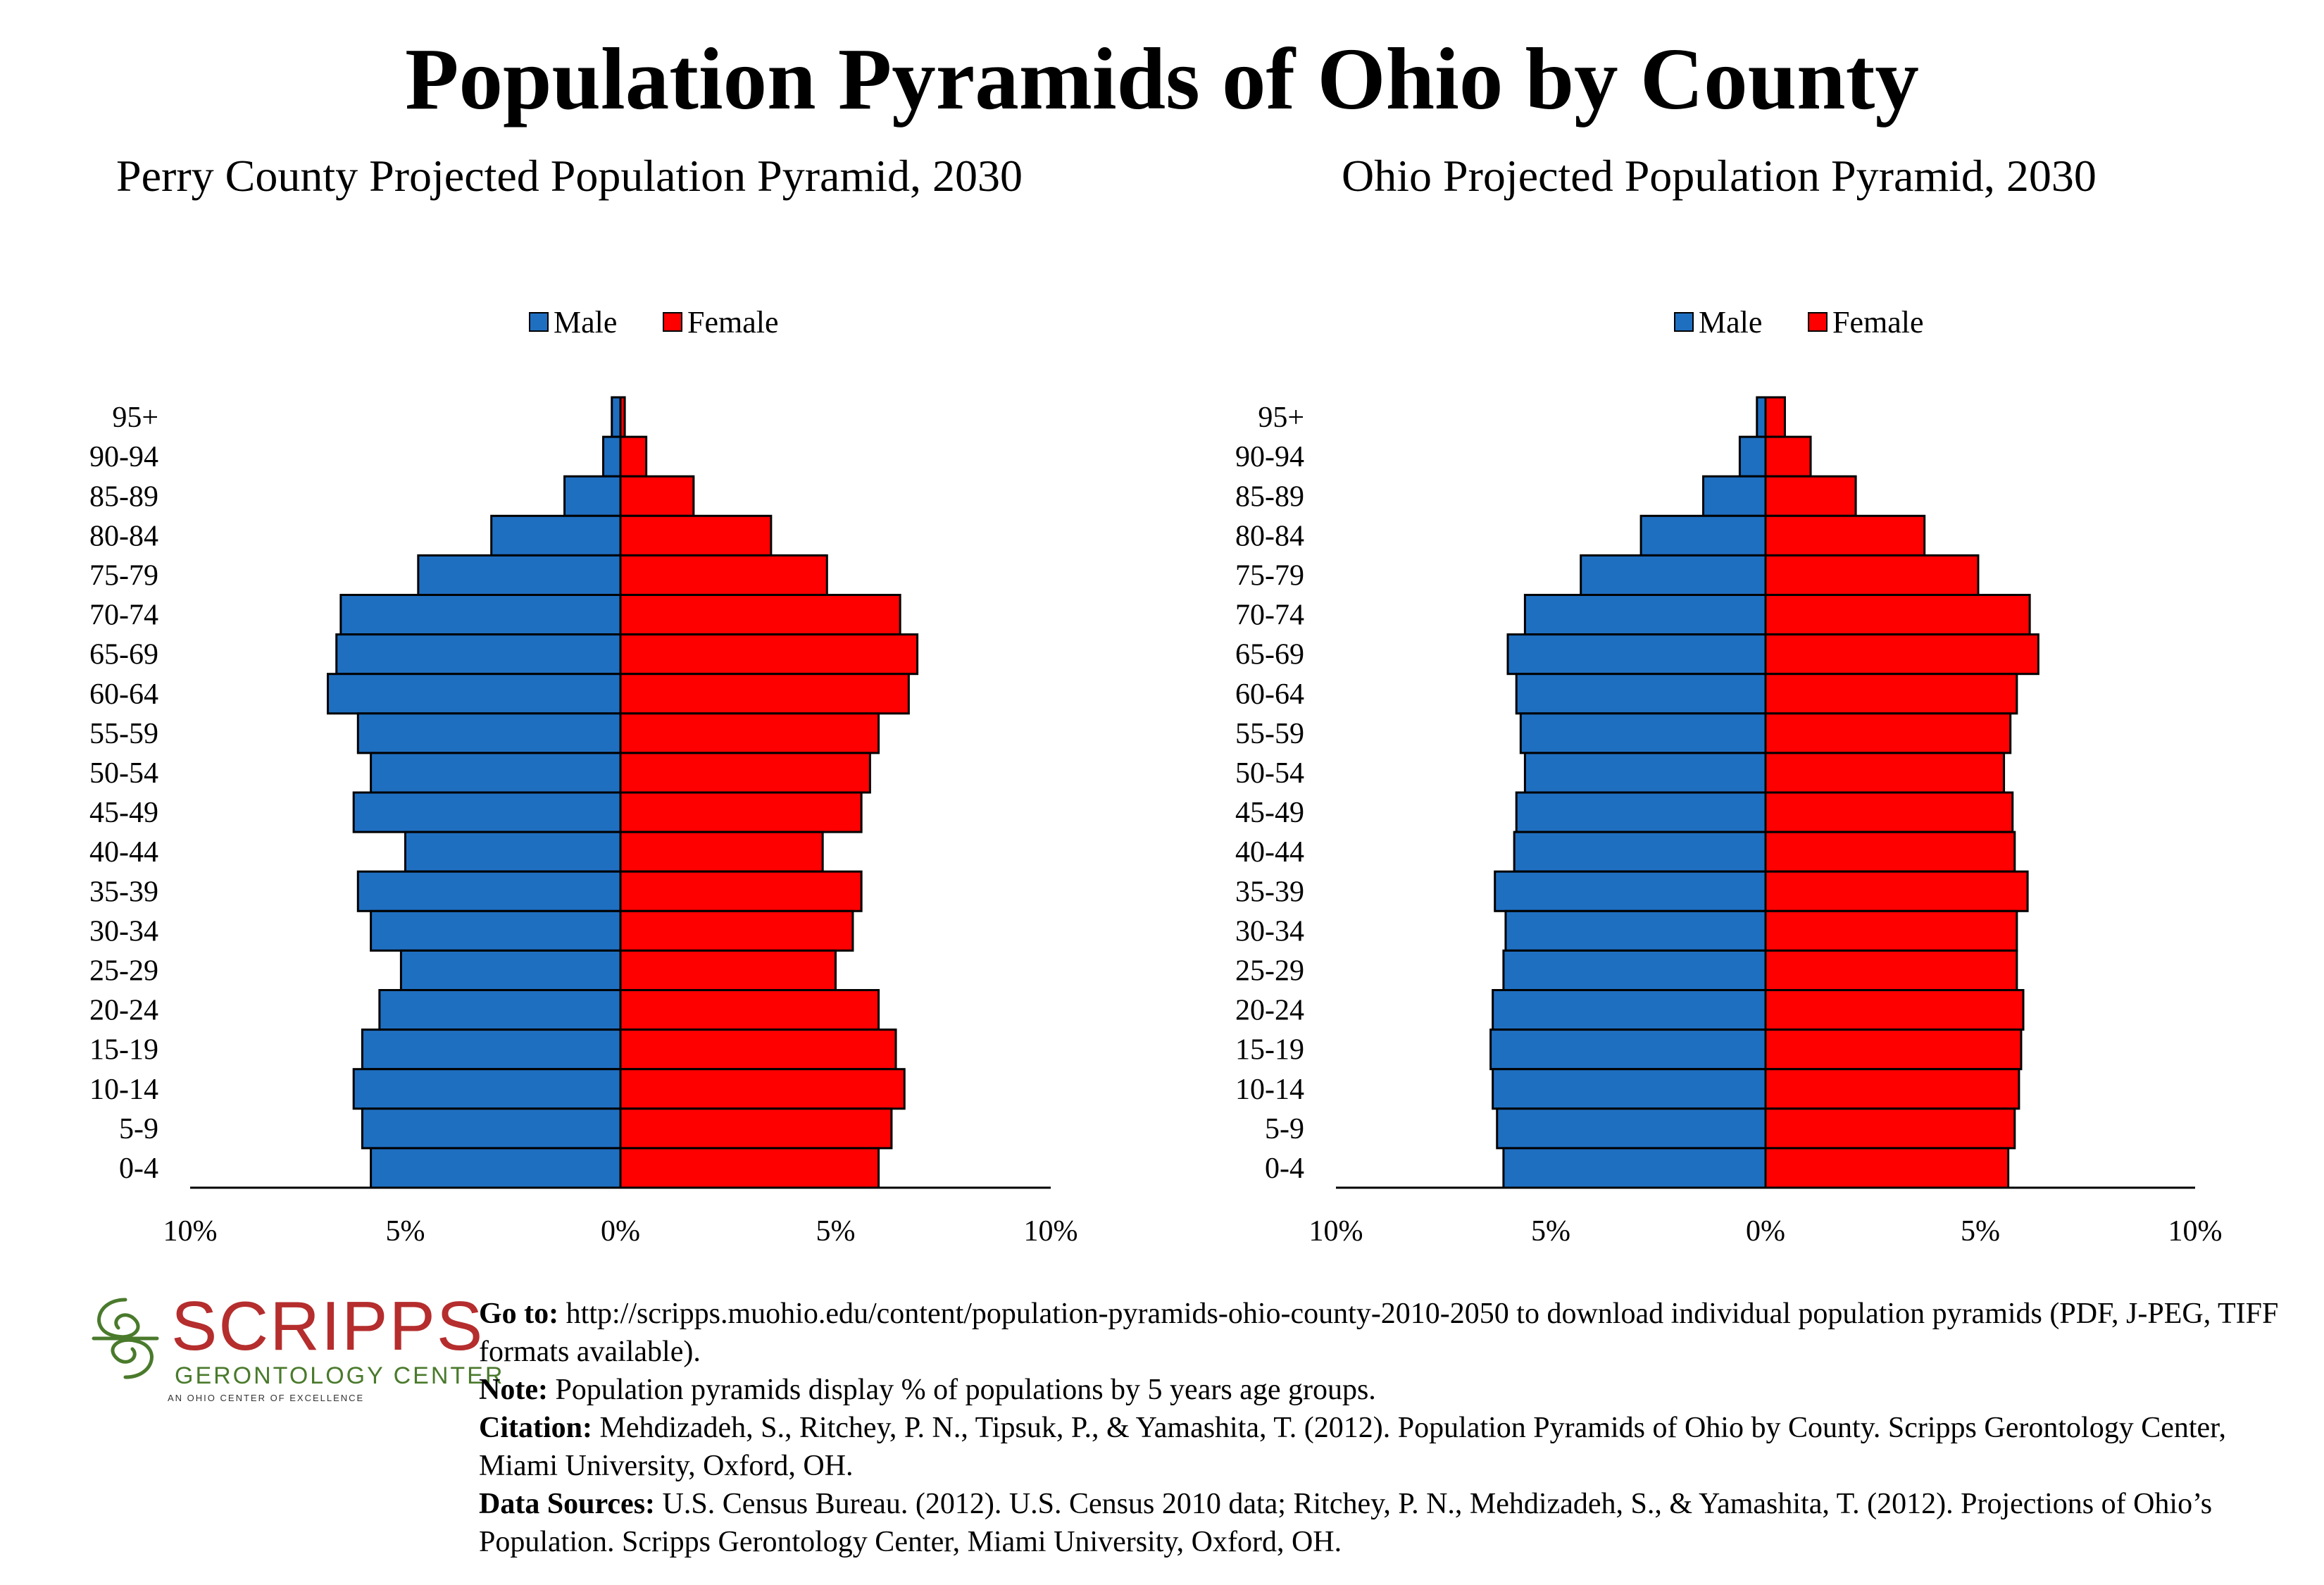  Describe the element at coordinates (123, 892) in the screenshot. I see `perry-age-label: 35-39` at that location.